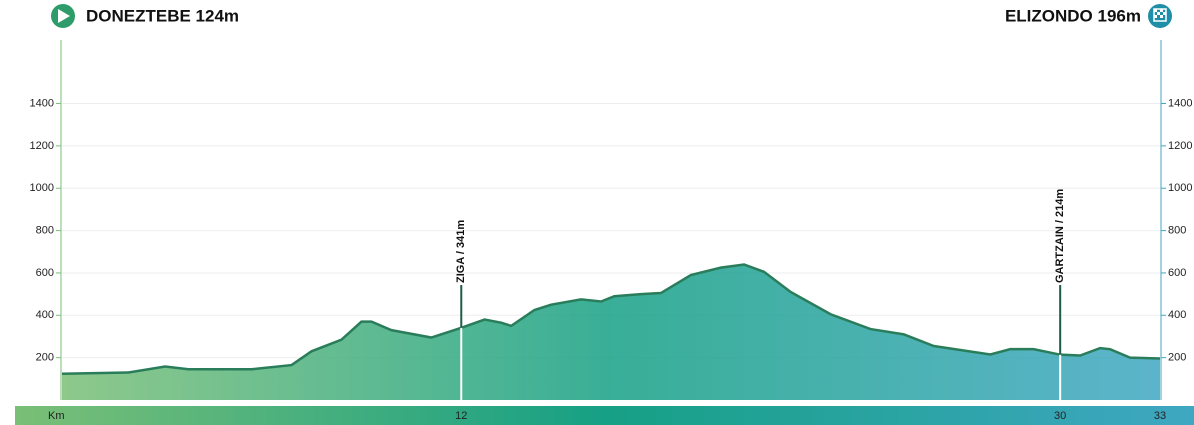  I want to click on x-tick-label: 33, so click(1160, 416).